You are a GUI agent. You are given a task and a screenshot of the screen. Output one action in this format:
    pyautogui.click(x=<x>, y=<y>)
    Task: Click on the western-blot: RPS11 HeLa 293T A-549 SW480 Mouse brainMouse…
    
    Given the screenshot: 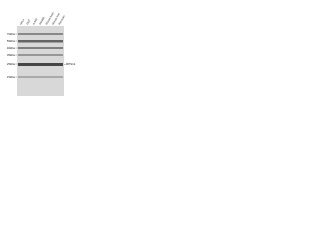 What is the action you would take?
    pyautogui.click(x=41, y=53)
    